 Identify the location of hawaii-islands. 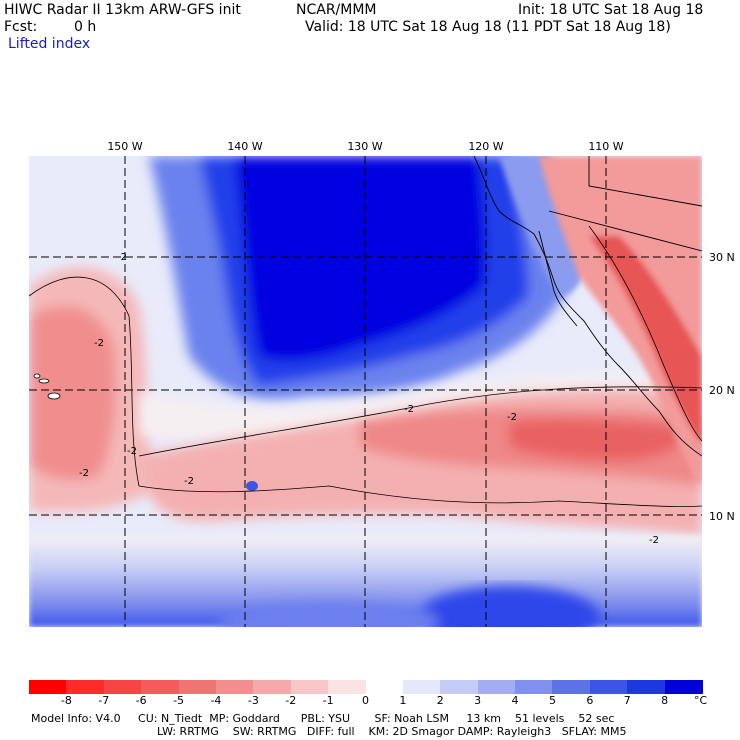
(47, 386).